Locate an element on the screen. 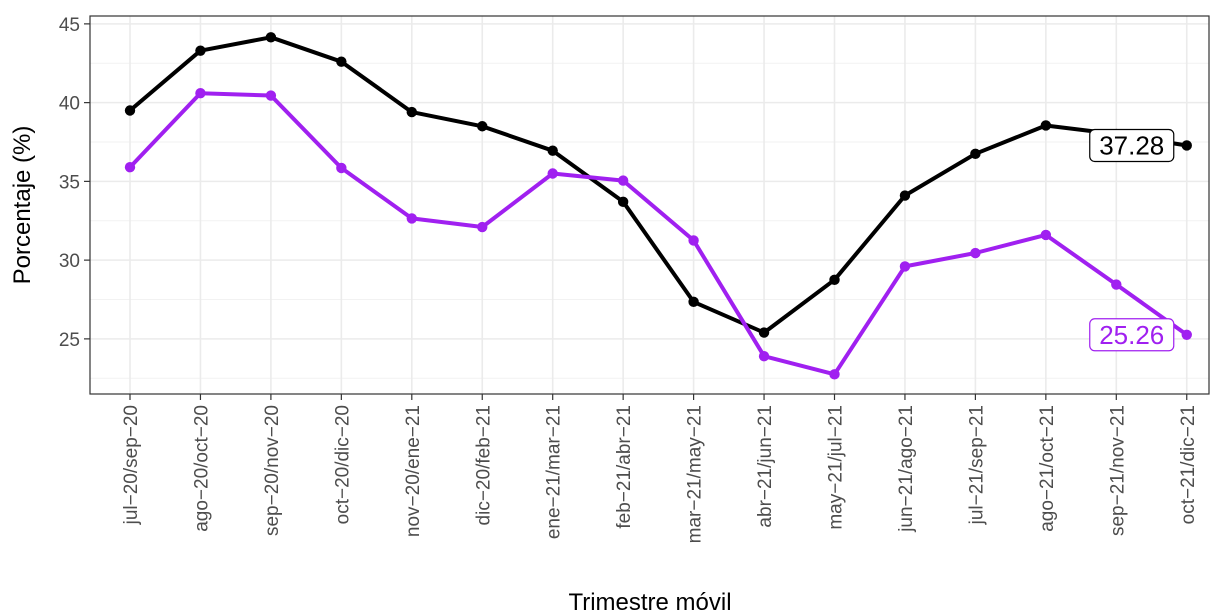  y-tick-label: 40 is located at coordinates (69, 104).